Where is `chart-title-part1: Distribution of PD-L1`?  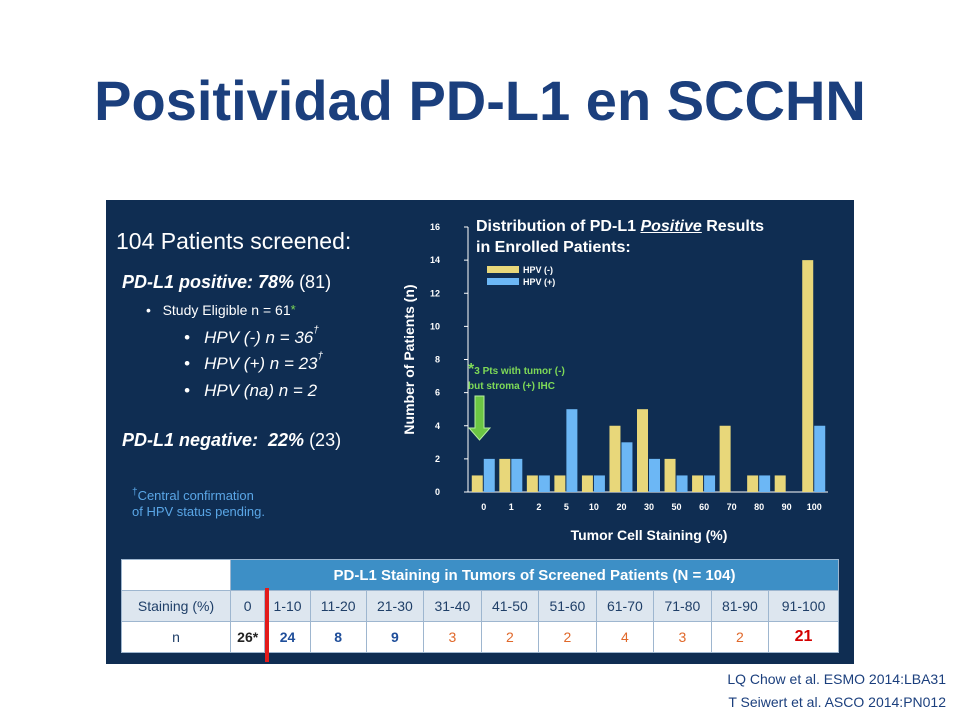 chart-title-part1: Distribution of PD-L1 is located at coordinates (558, 226).